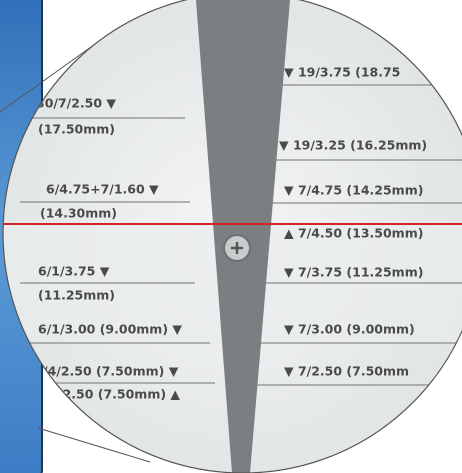 The width and height of the screenshot is (462, 473). Describe the element at coordinates (353, 233) in the screenshot. I see `right-label: ▲ 7/4.50 (13.50mm)` at that location.